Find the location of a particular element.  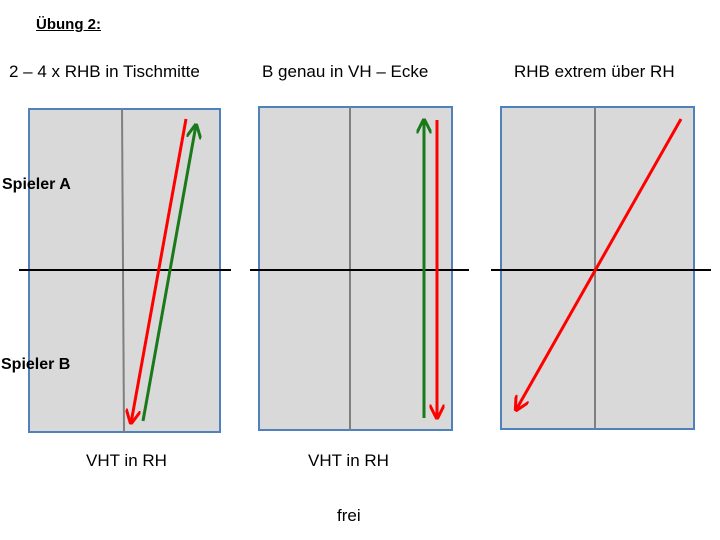

table-1-red-arrow is located at coordinates (159, 270).